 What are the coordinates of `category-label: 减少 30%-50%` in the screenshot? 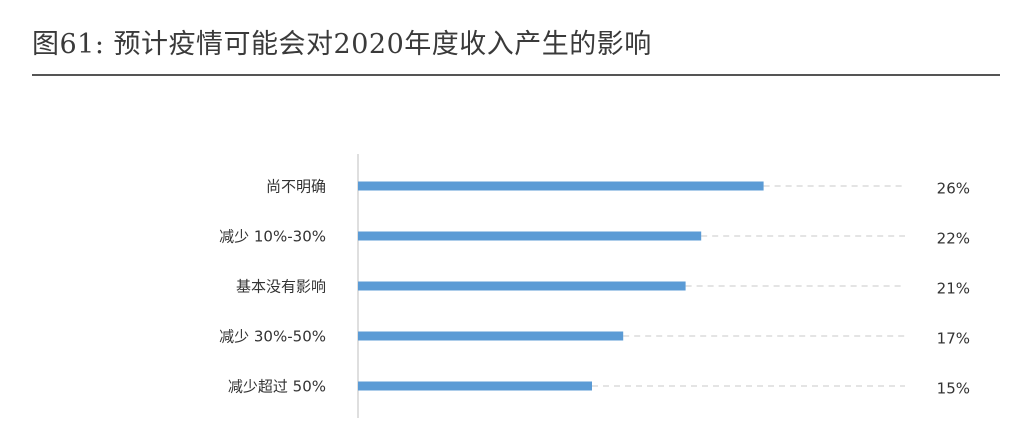 It's located at (272, 337).